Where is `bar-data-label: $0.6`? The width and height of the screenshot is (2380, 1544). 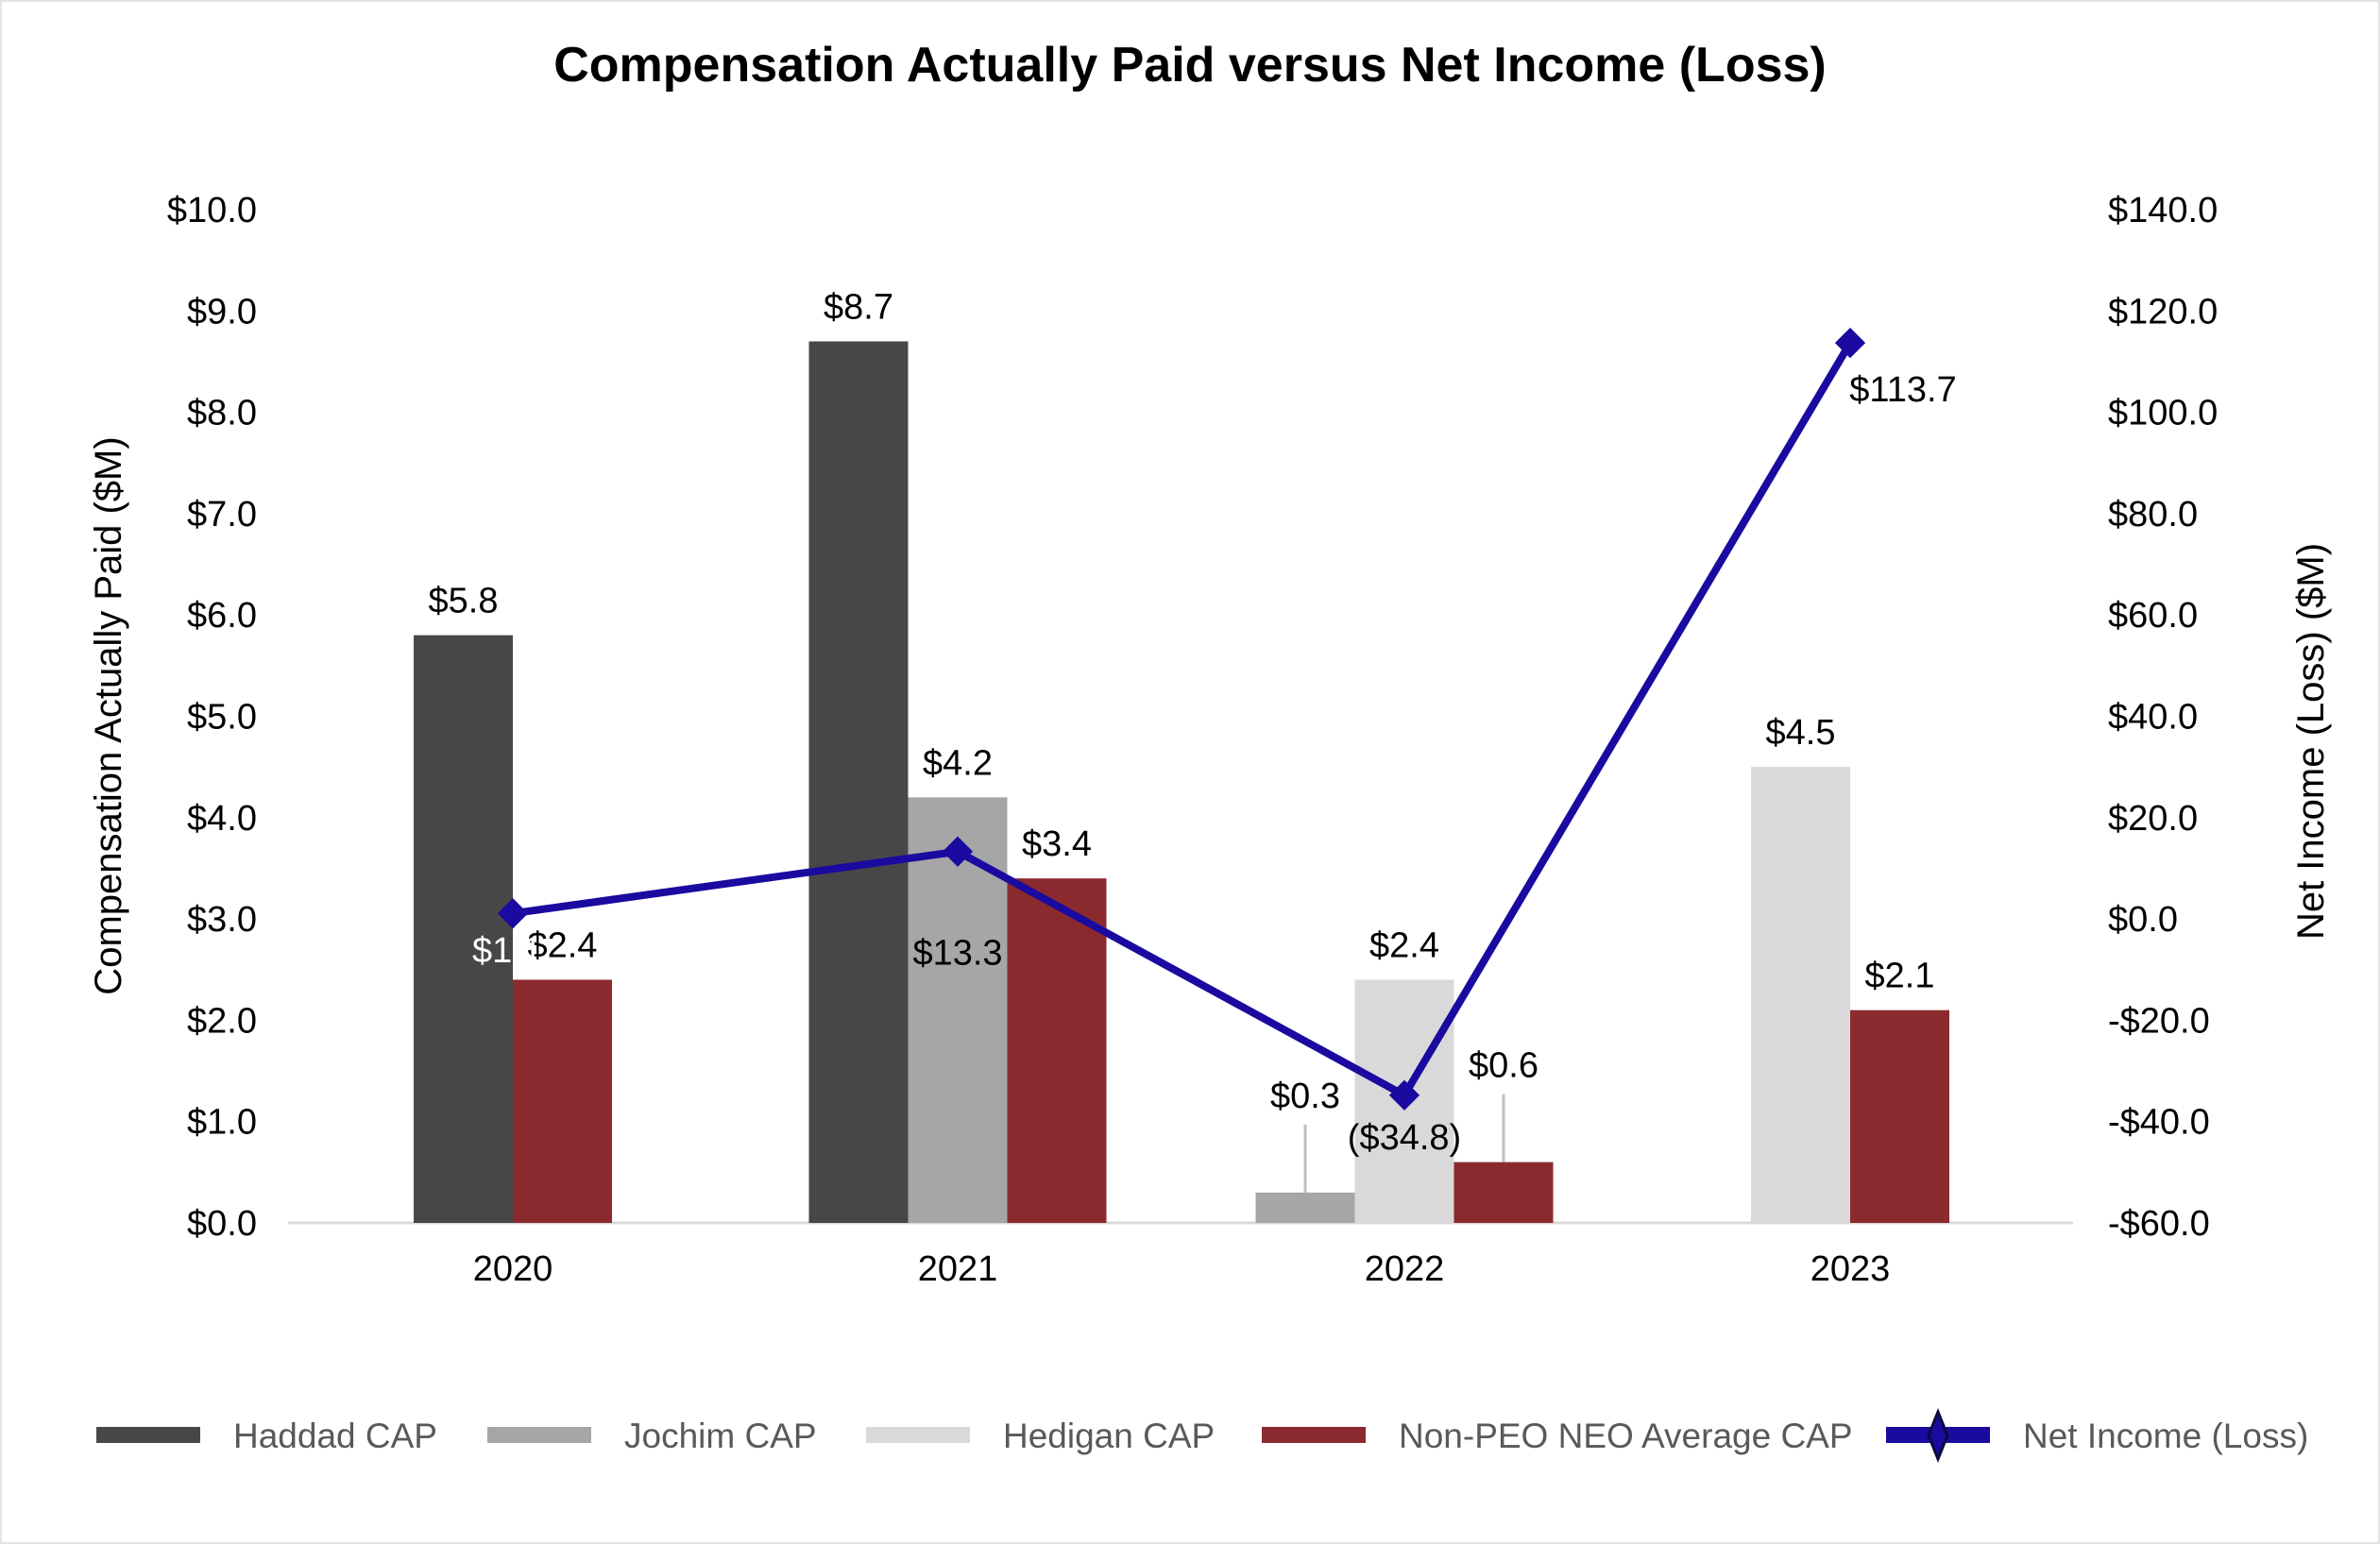
bar-data-label: $0.6 is located at coordinates (1503, 1066).